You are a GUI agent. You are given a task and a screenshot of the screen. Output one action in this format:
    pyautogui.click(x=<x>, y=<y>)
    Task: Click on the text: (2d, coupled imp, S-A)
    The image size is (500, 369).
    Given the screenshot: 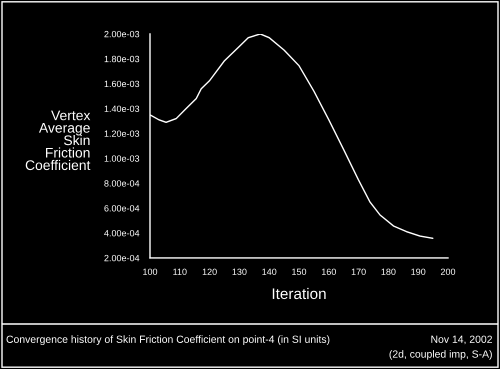 What is the action you would take?
    pyautogui.click(x=441, y=355)
    